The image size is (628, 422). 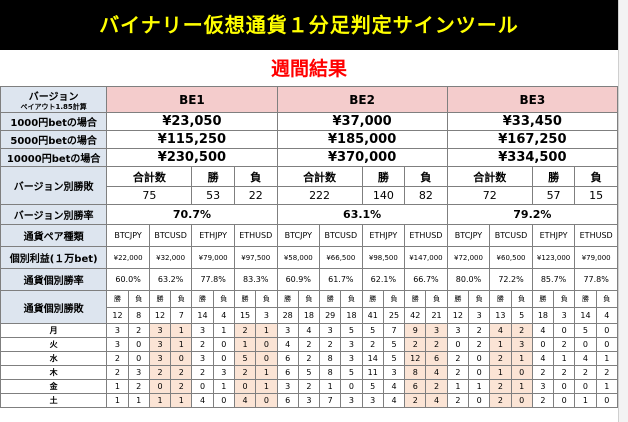 I want to click on pair-profit: ¥32,000, so click(x=170, y=257).